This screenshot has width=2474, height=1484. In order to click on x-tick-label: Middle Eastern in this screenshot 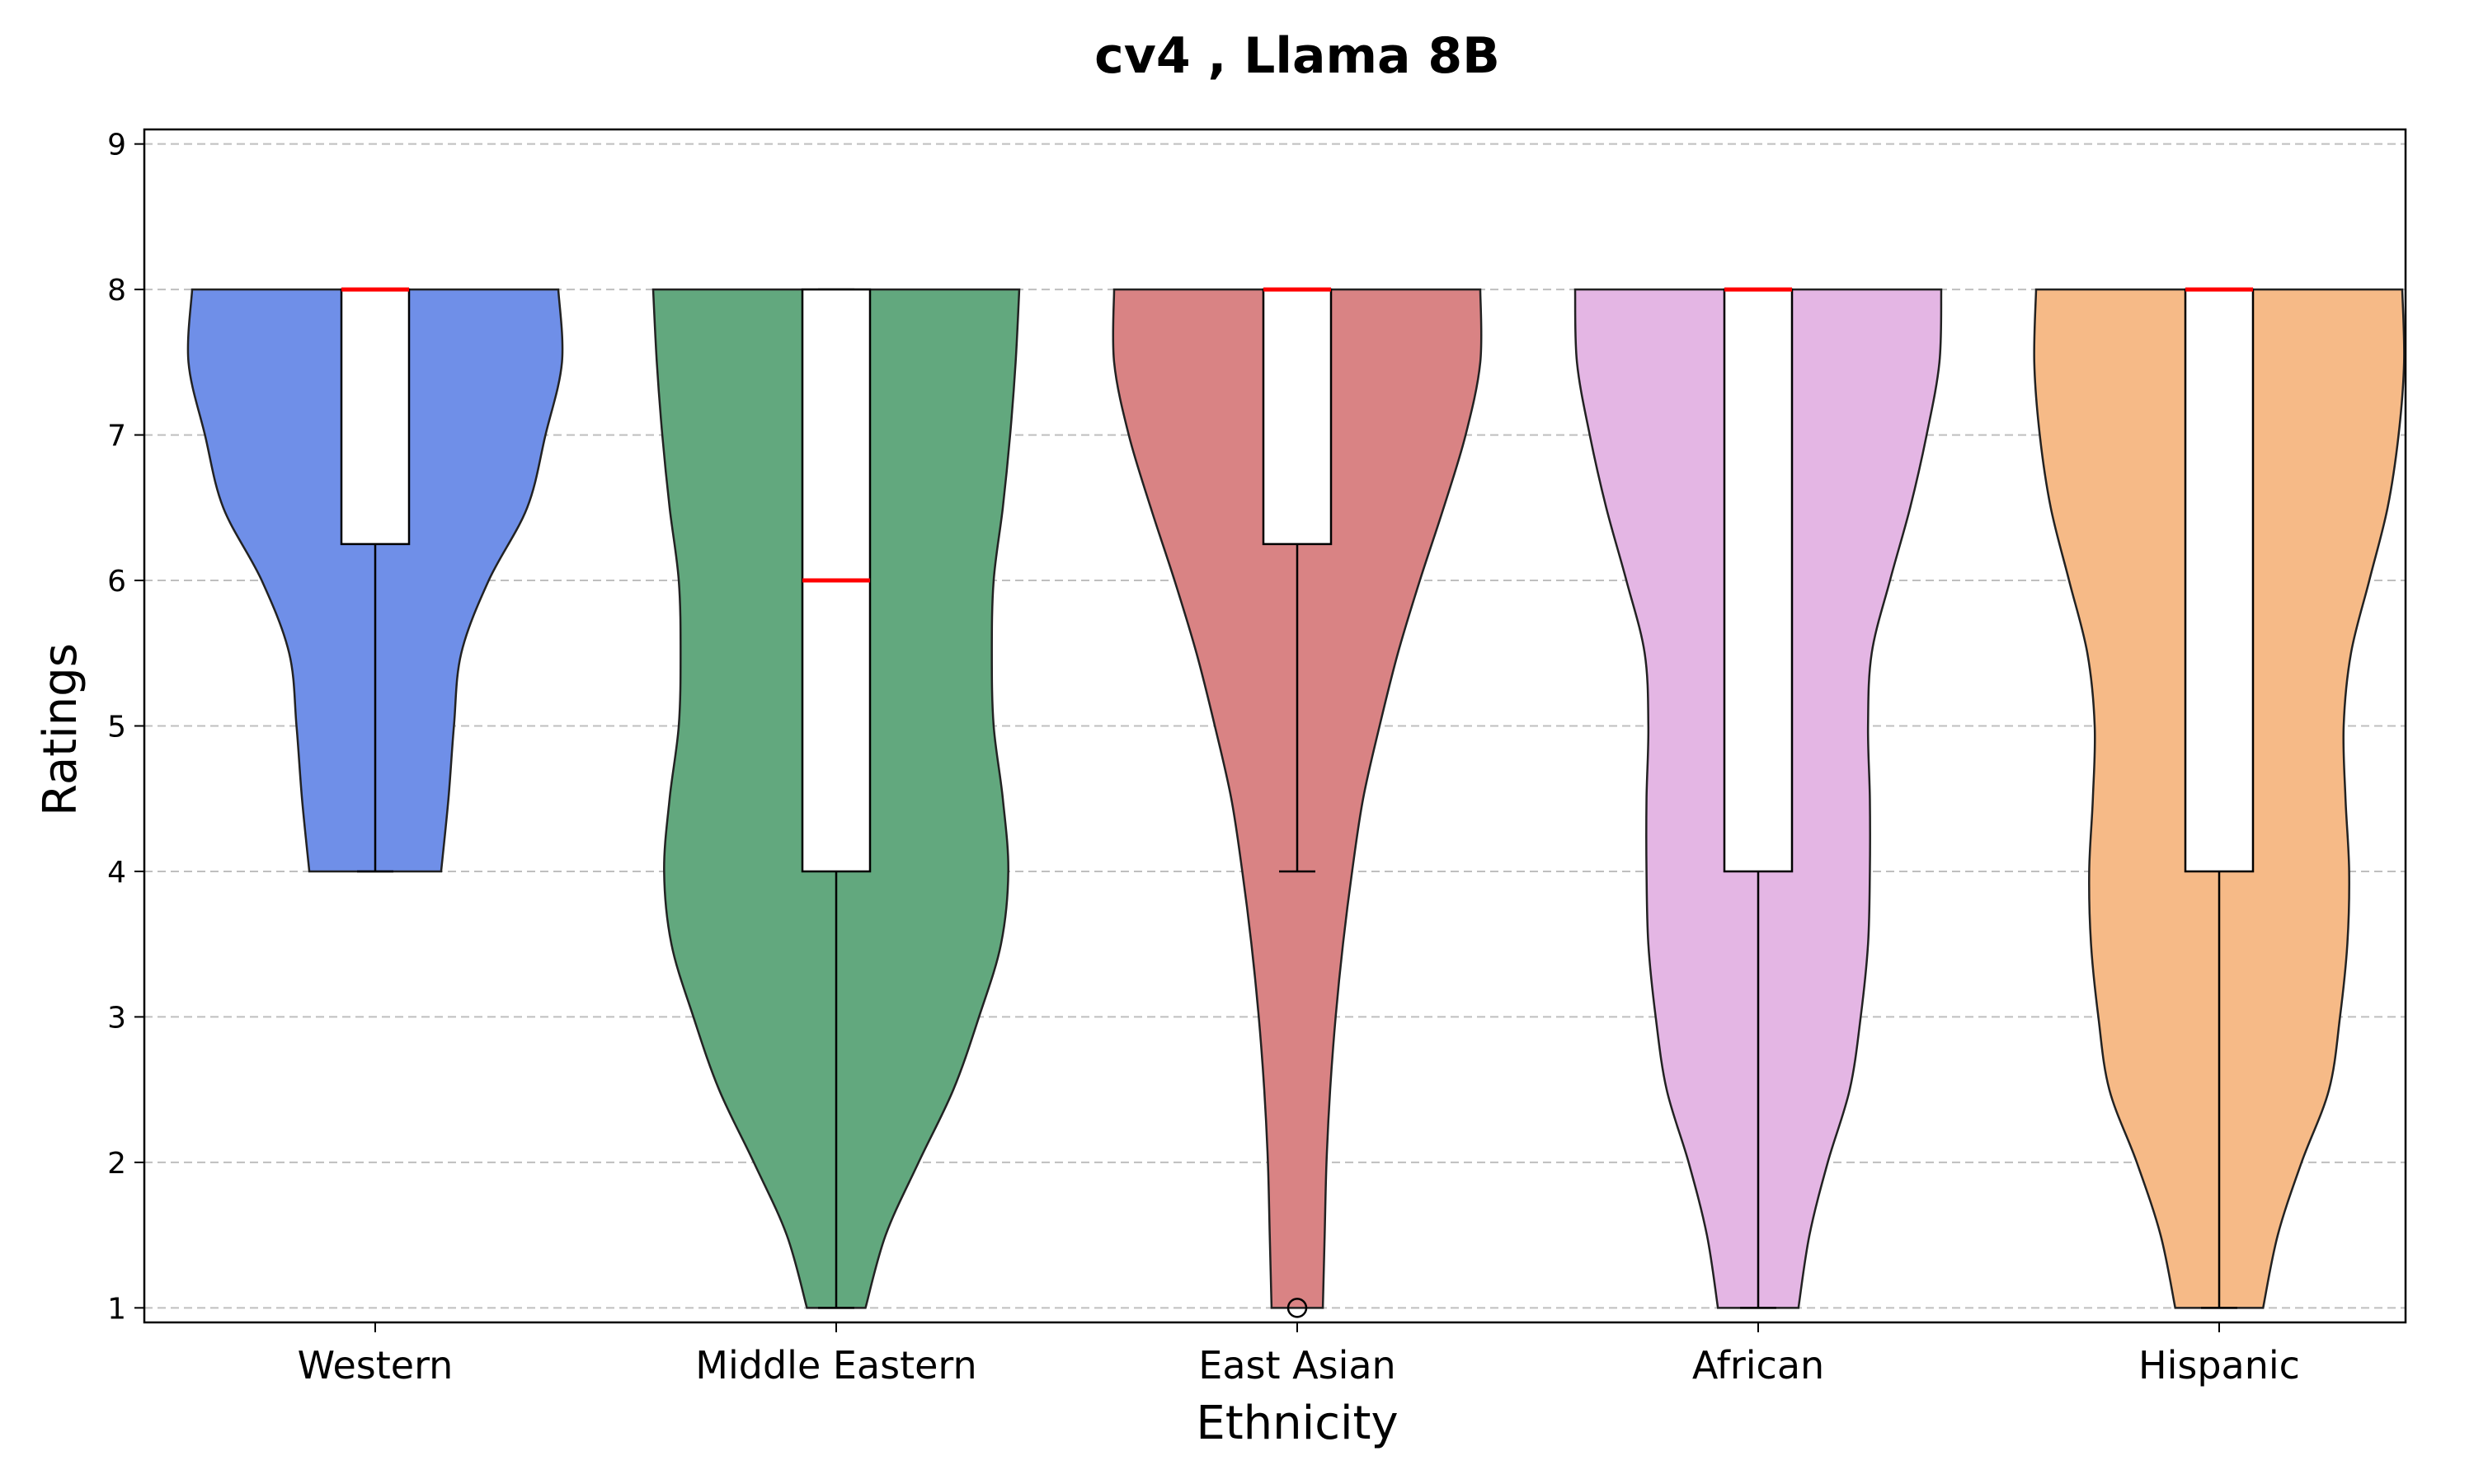, I will do `click(835, 1365)`.